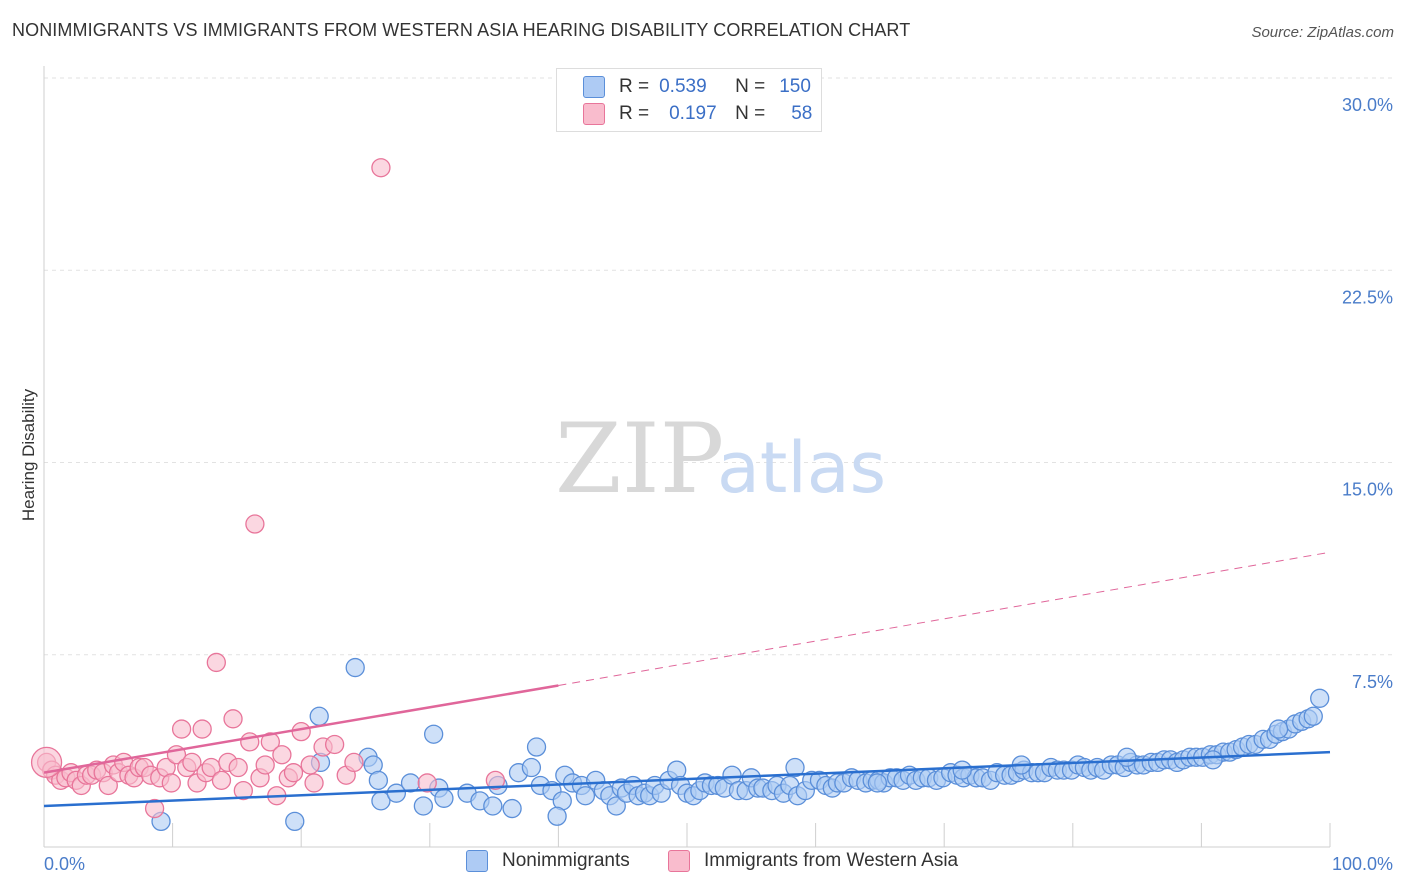 The height and width of the screenshot is (892, 1406). I want to click on legend-n-value: 58, so click(802, 113).